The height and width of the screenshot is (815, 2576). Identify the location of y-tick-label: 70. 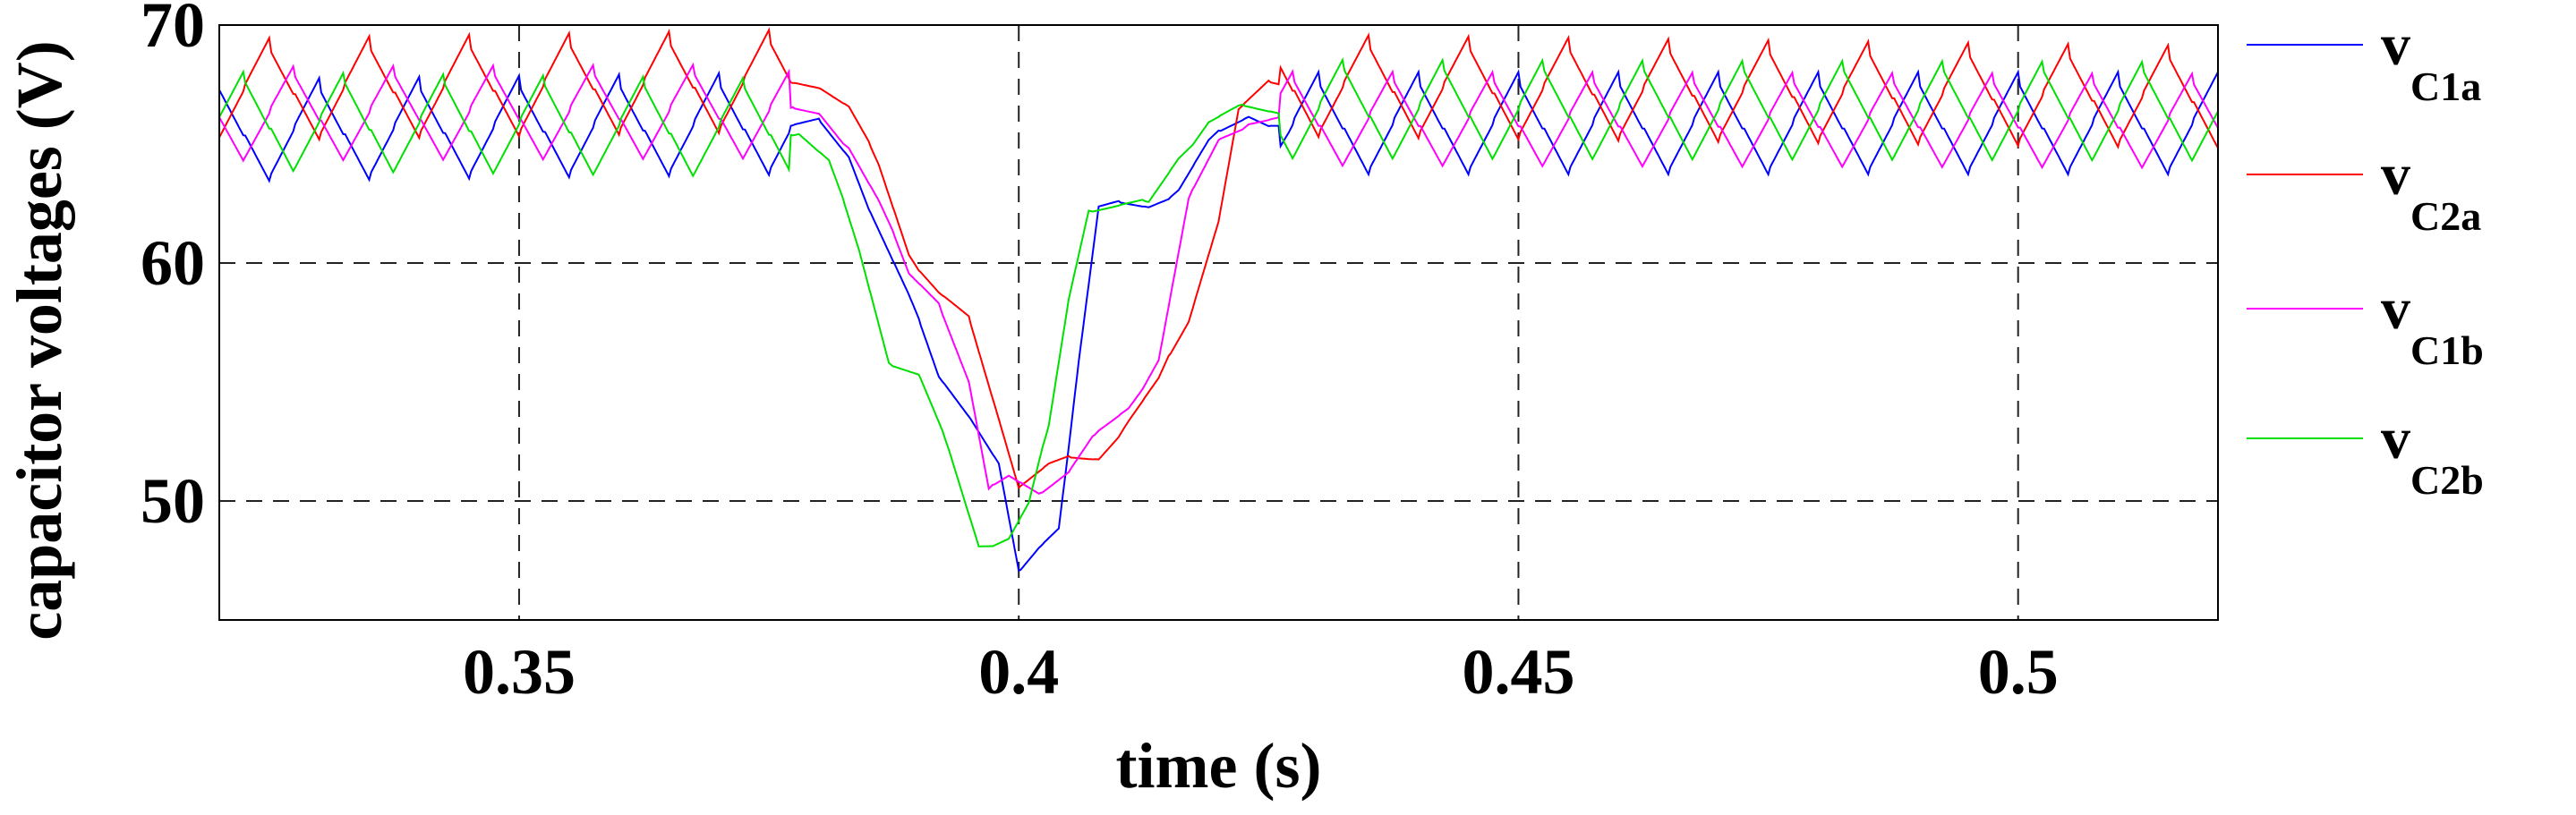
(173, 30).